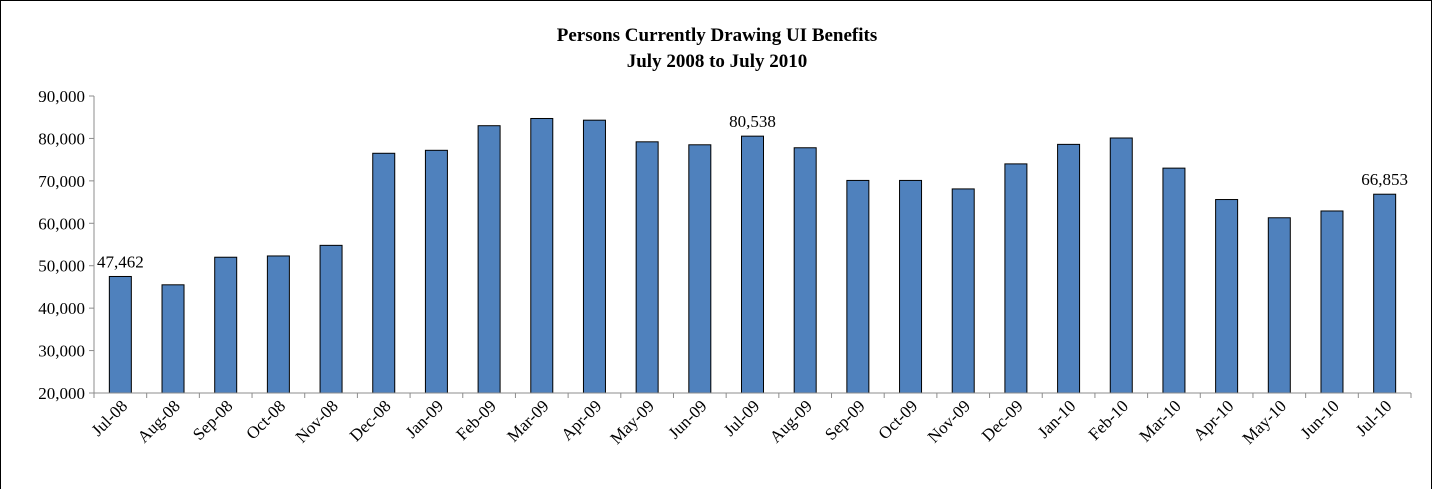 The height and width of the screenshot is (490, 1432). What do you see at coordinates (1108, 419) in the screenshot?
I see `x-tick-label: Feb-10` at bounding box center [1108, 419].